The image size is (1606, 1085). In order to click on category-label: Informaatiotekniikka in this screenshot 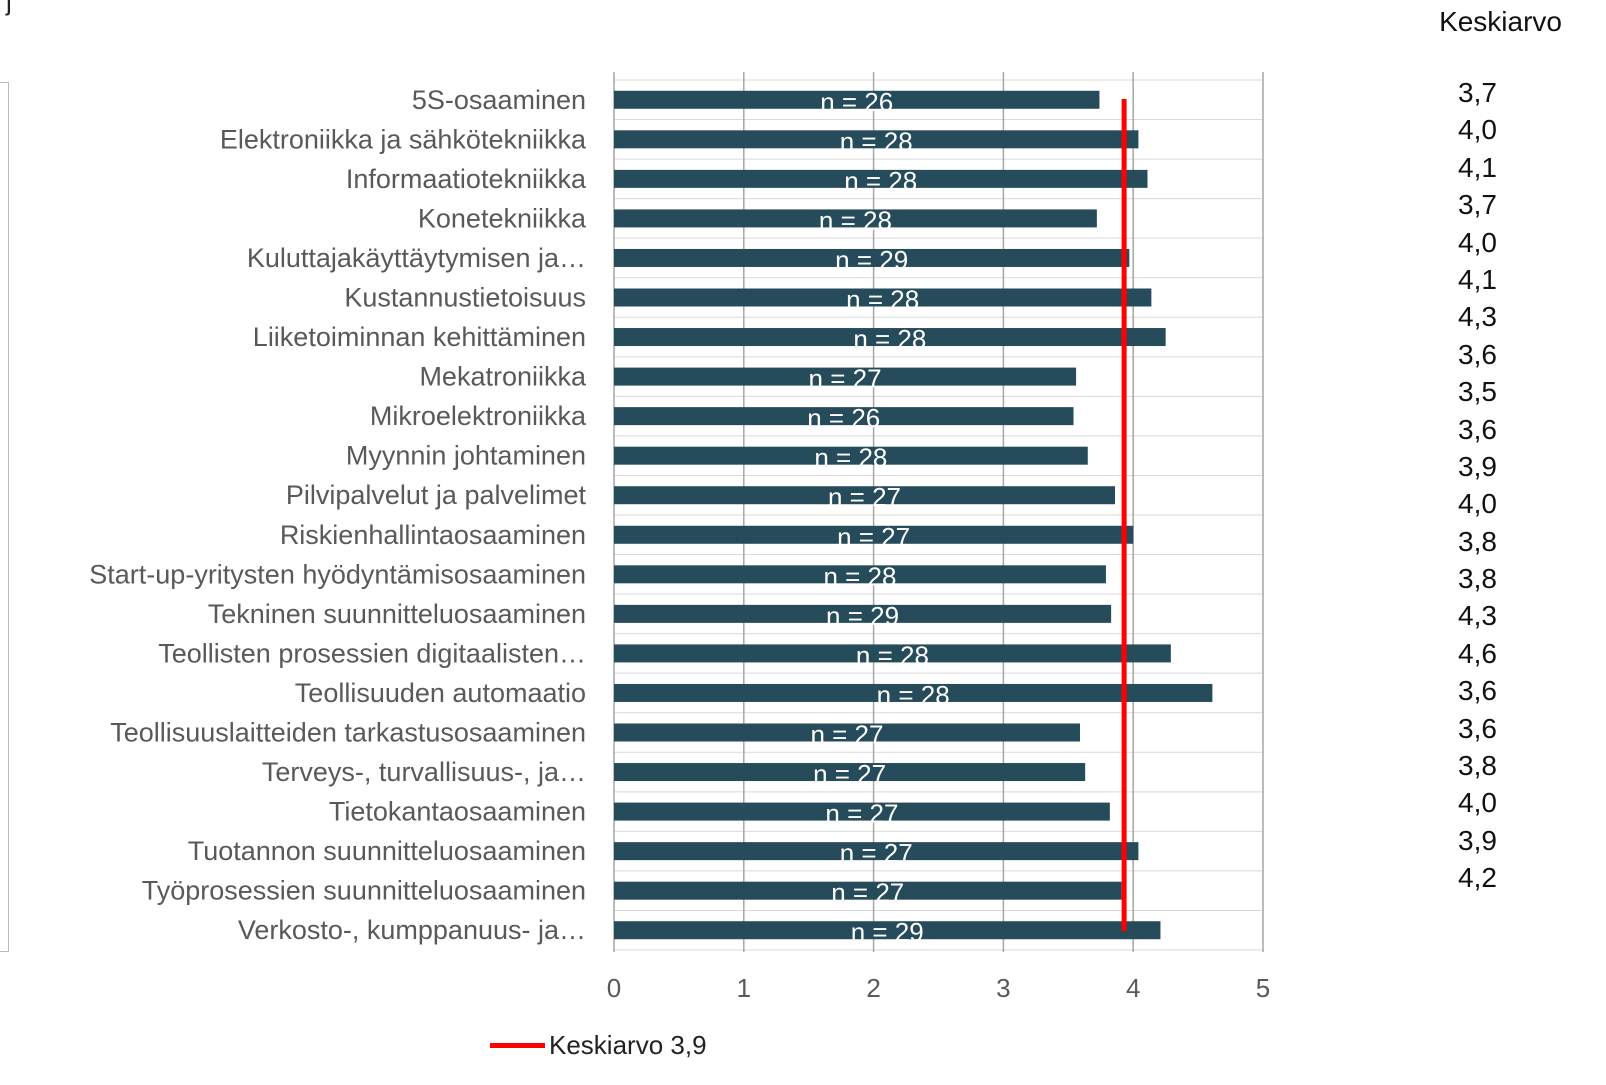, I will do `click(466, 179)`.